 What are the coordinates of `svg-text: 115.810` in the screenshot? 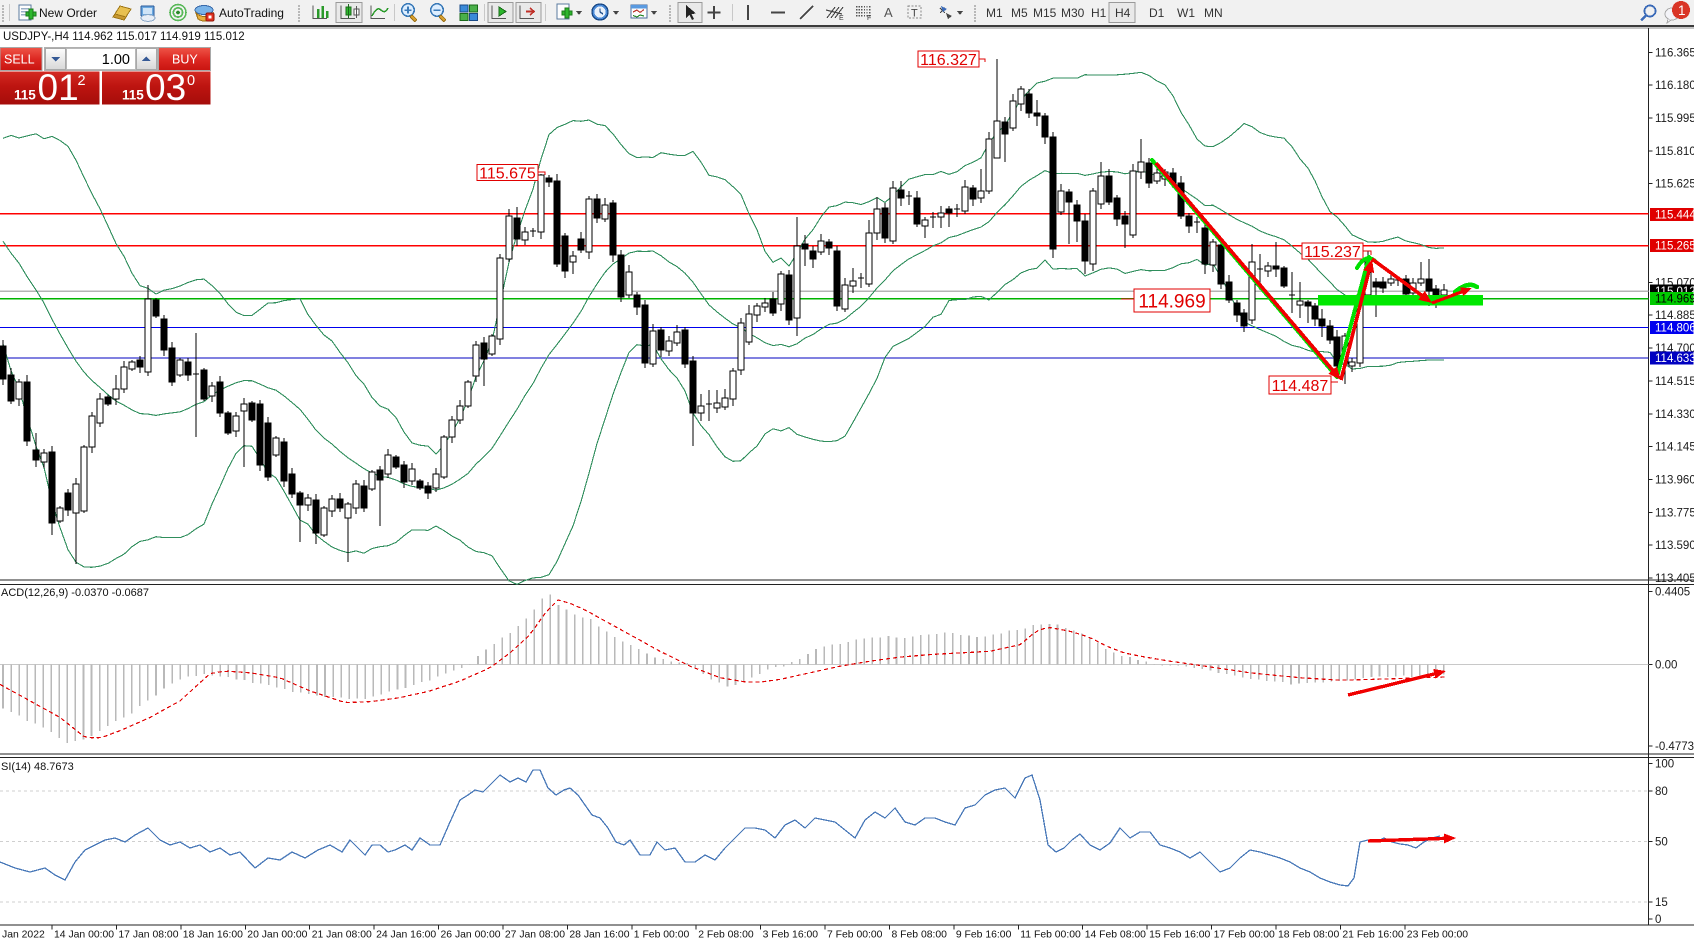 It's located at (1674, 152).